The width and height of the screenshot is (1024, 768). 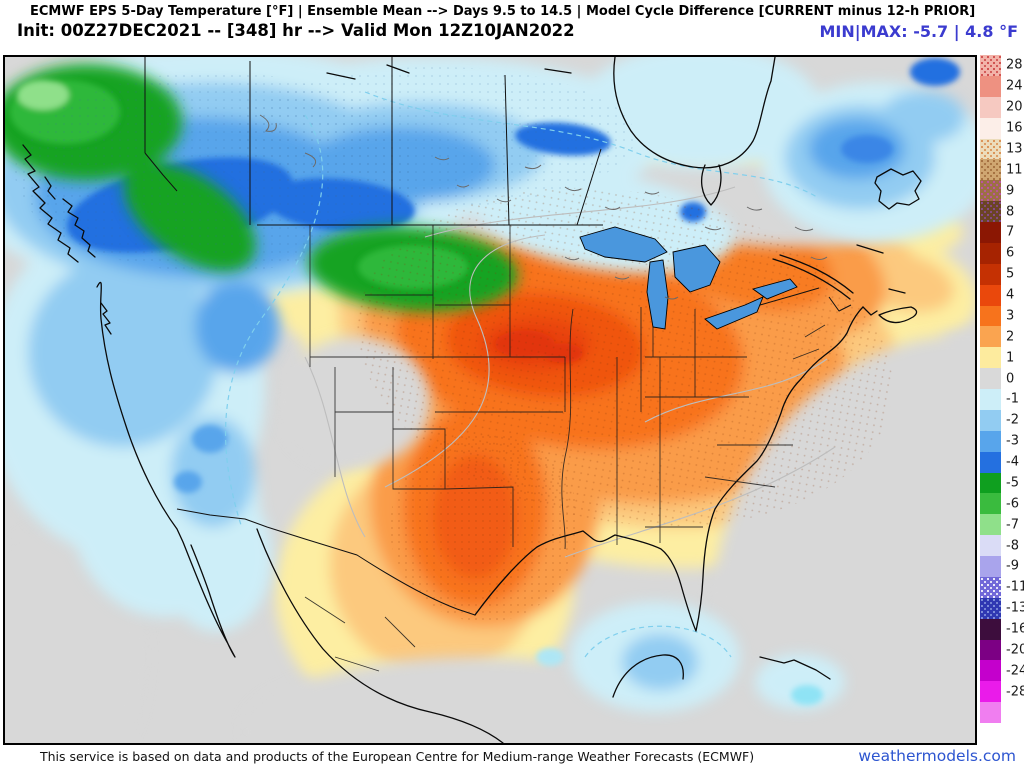 What do you see at coordinates (1015, 671) in the screenshot?
I see `colorbar-label: -24` at bounding box center [1015, 671].